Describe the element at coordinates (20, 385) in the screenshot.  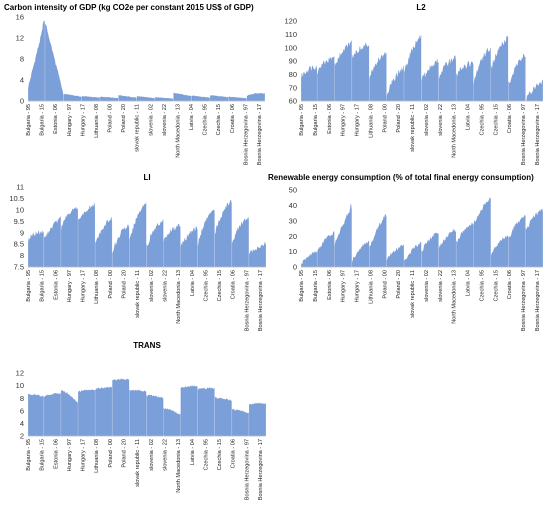
I see `y-tick-label: 10` at that location.